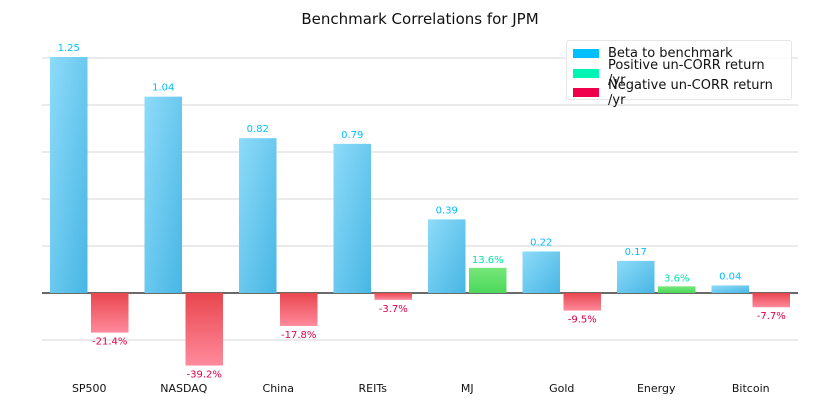  What do you see at coordinates (69, 48) in the screenshot?
I see `beta-value-label: 1.25` at bounding box center [69, 48].